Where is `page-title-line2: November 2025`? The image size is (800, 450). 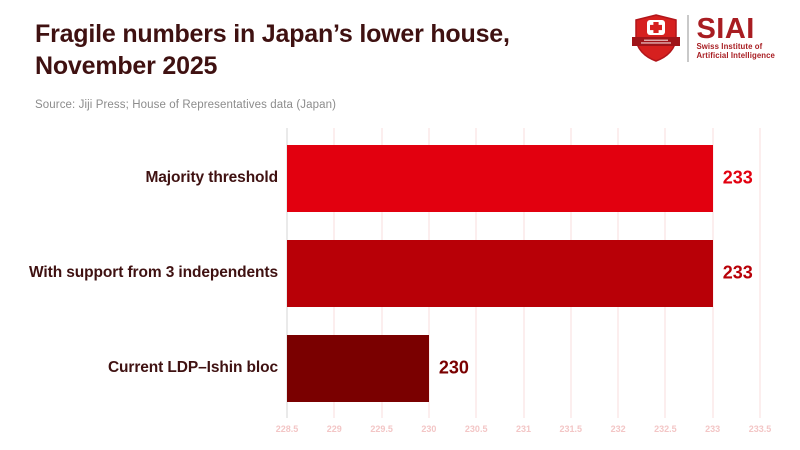 page-title-line2: November 2025 is located at coordinates (126, 66).